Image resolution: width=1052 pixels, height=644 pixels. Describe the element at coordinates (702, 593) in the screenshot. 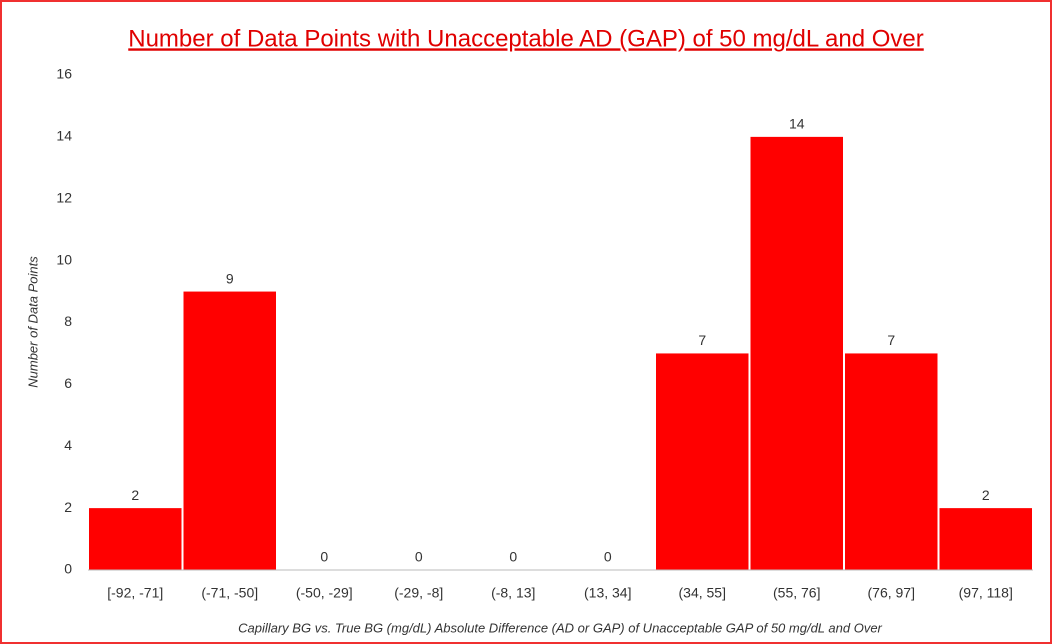

I see `x-tick-label: (34, 55]` at that location.